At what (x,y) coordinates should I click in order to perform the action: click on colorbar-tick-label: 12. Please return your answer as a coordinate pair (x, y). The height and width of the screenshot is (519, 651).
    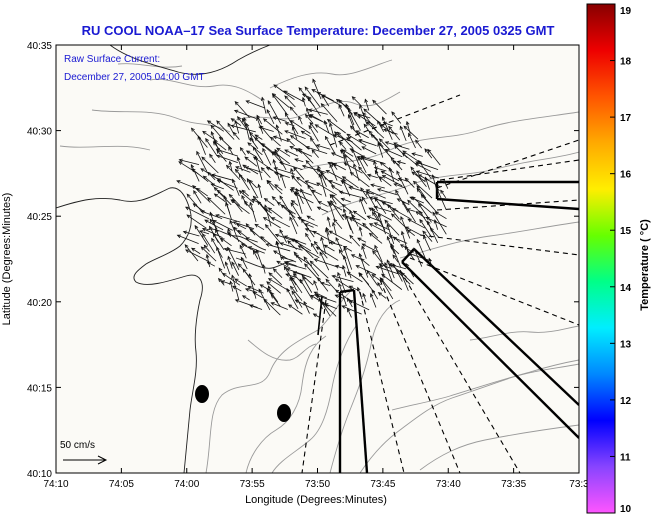
    Looking at the image, I should click on (626, 401).